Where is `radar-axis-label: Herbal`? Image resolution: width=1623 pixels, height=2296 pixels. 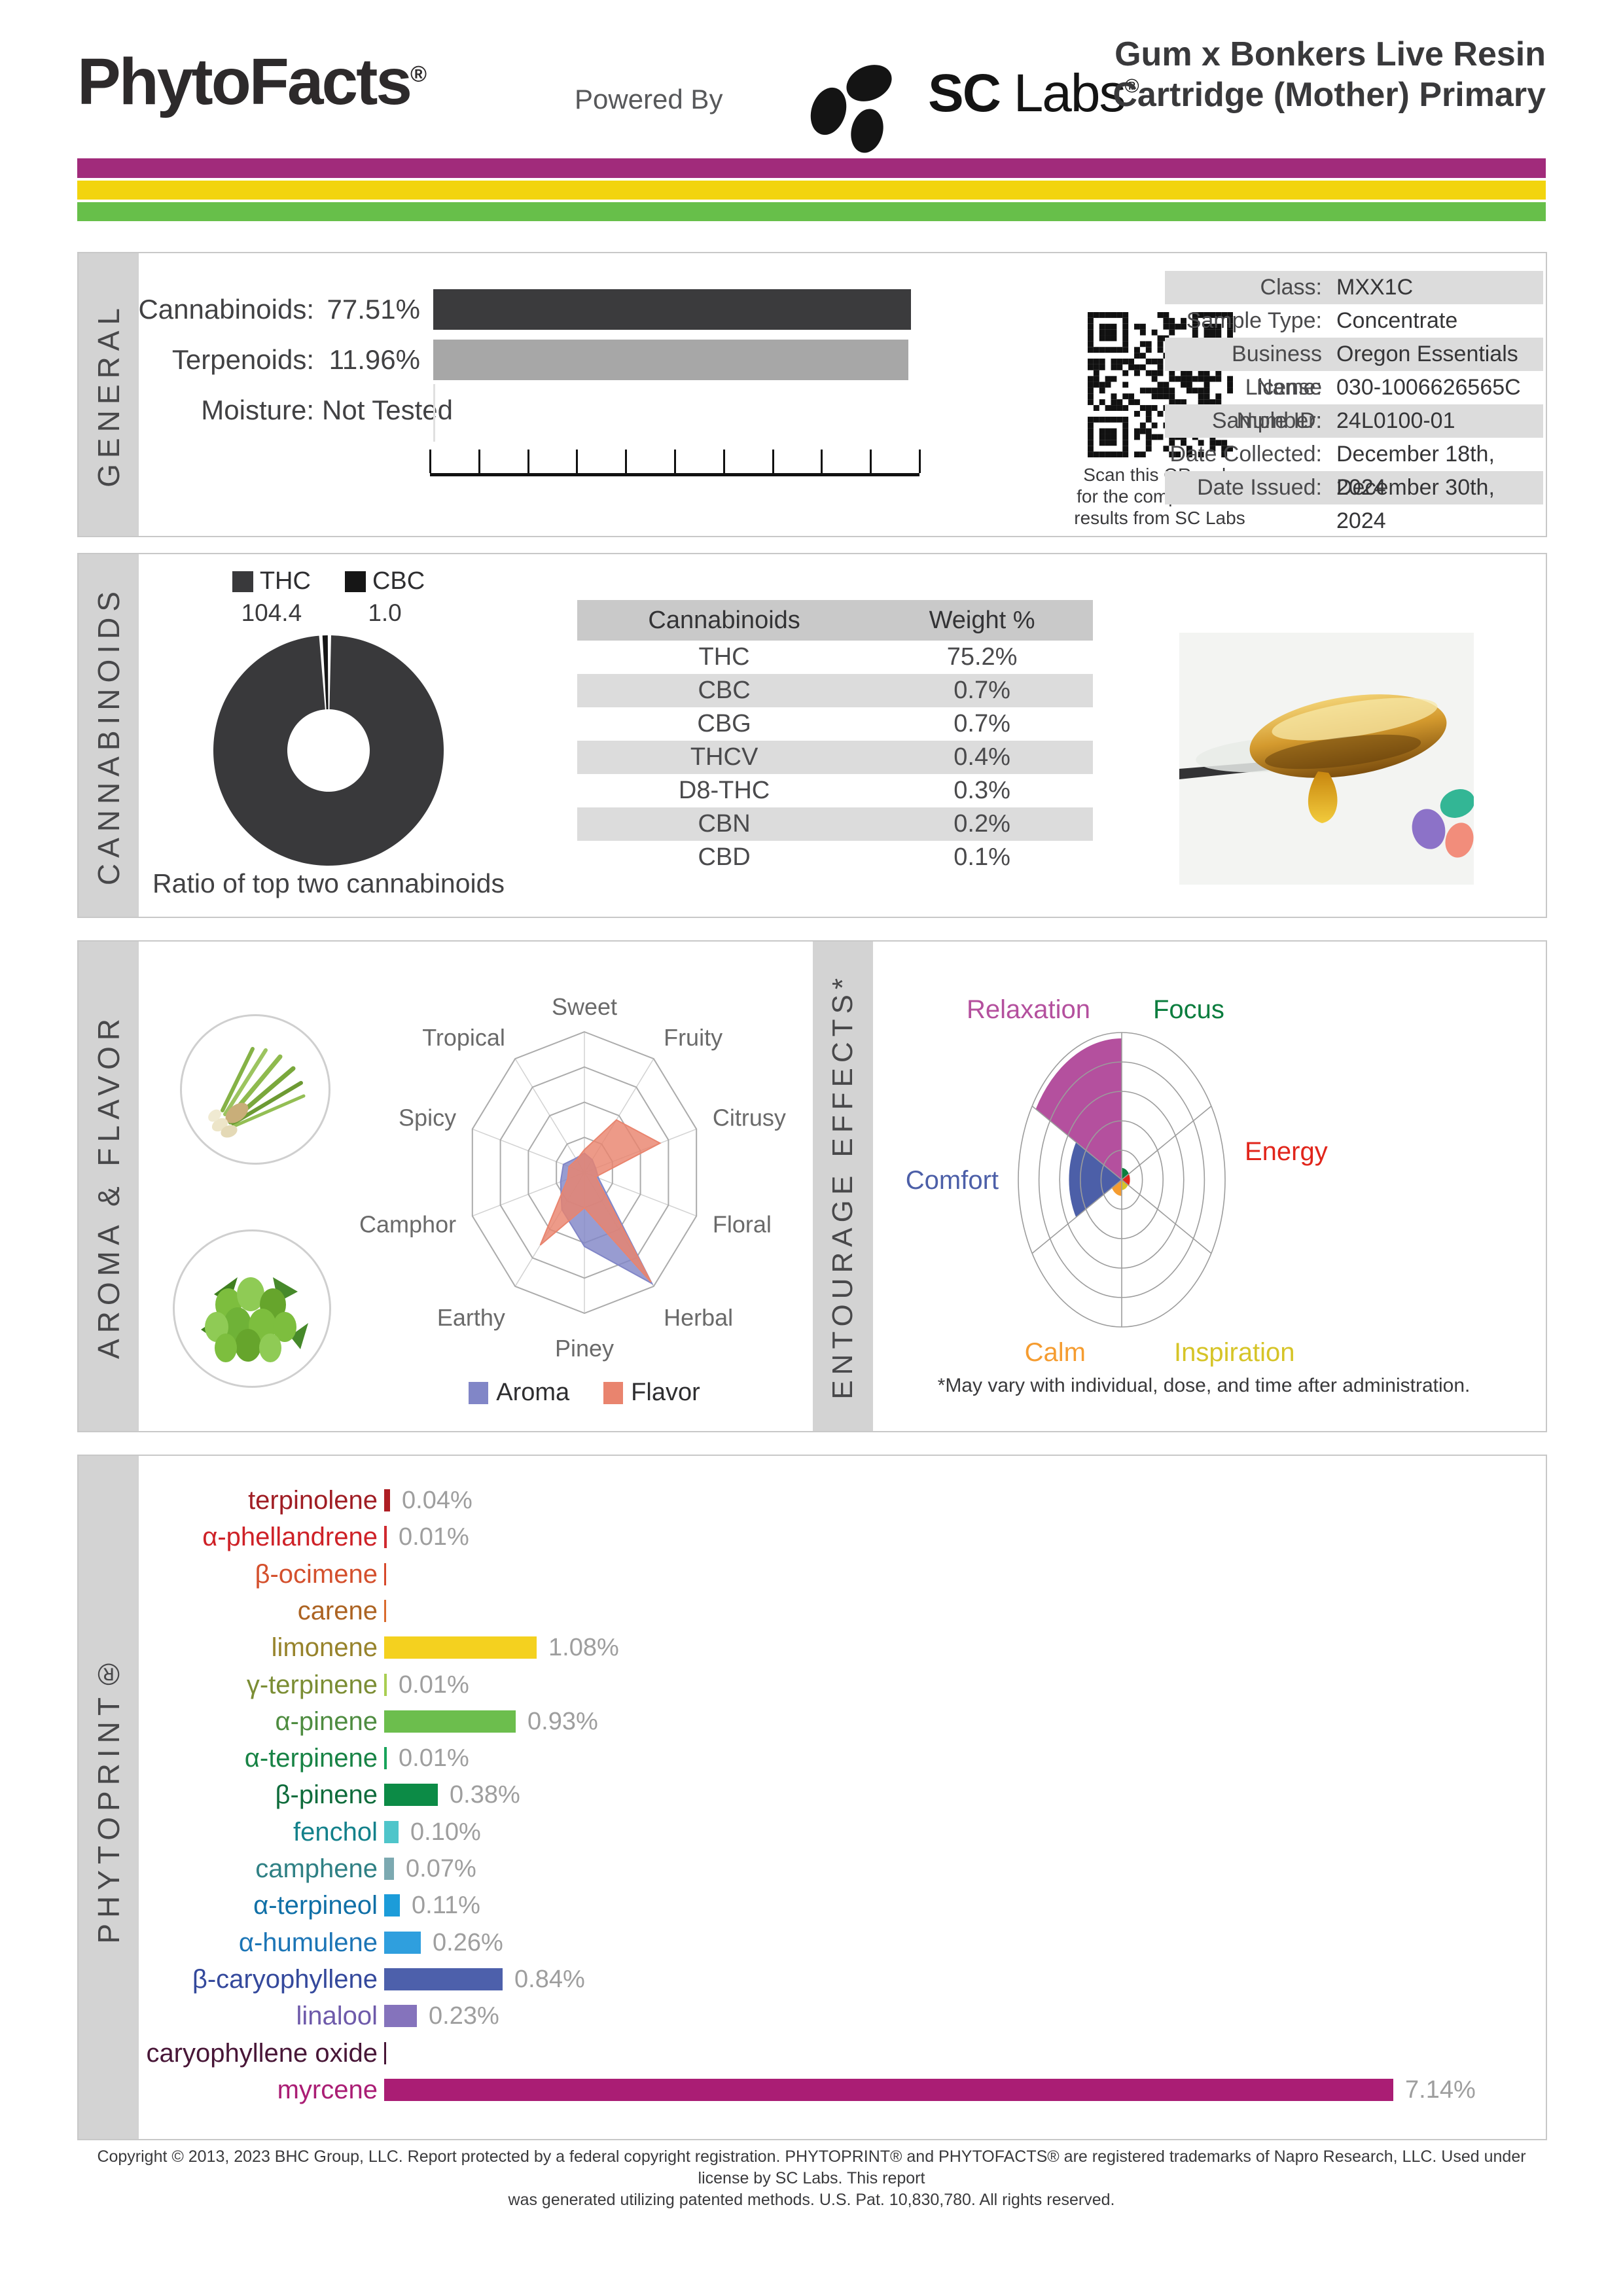 radar-axis-label: Herbal is located at coordinates (698, 1318).